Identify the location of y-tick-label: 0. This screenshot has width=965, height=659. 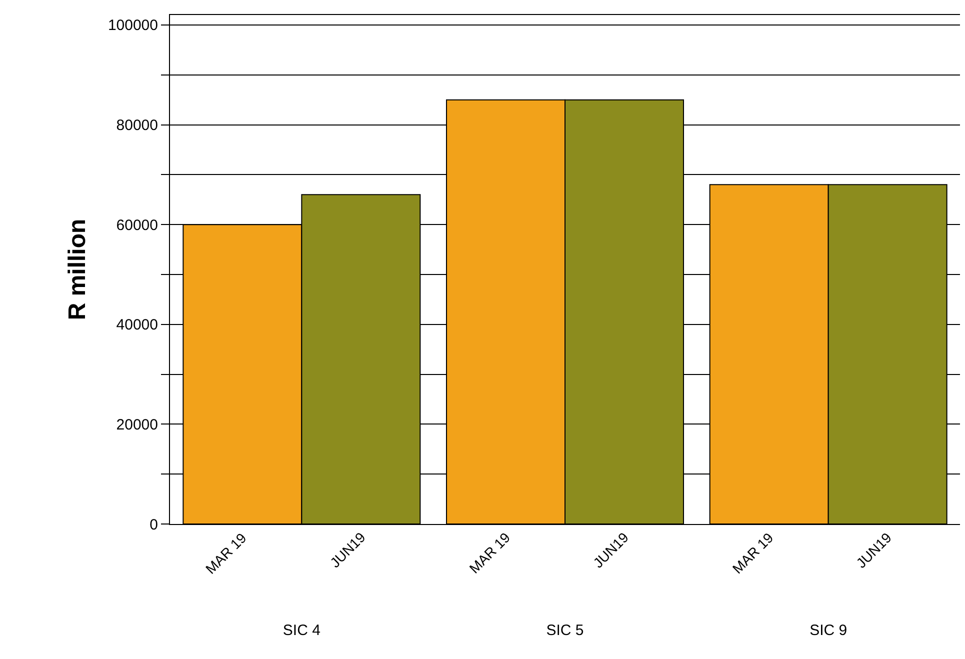
(154, 525).